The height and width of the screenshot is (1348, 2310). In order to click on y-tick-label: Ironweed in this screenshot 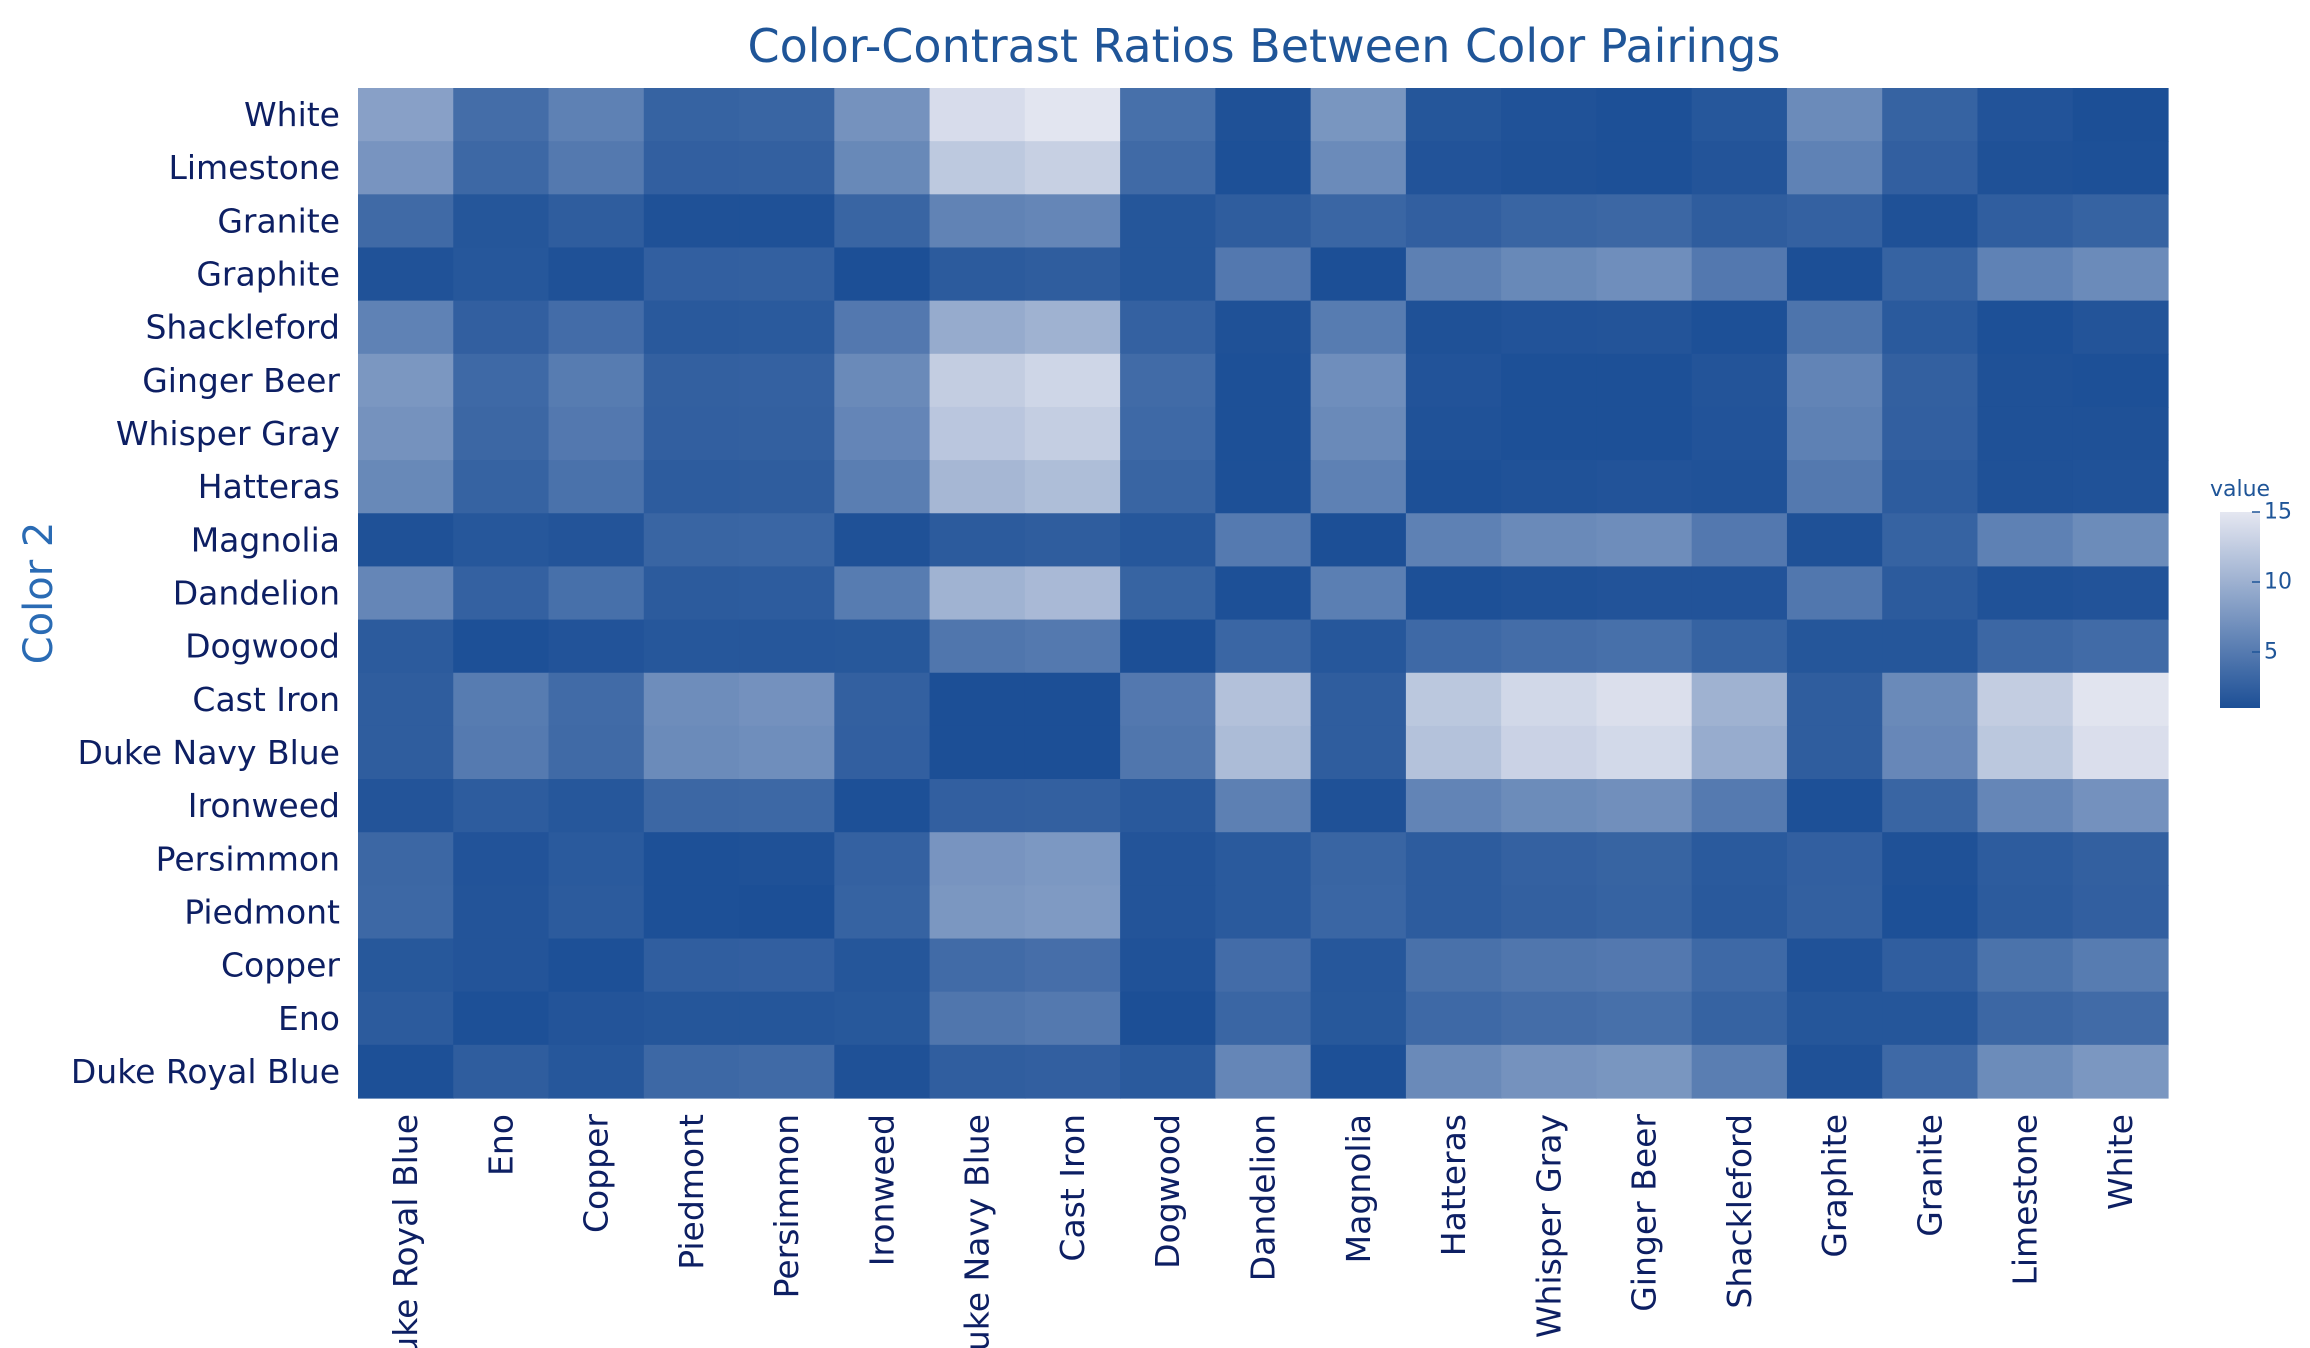, I will do `click(264, 805)`.